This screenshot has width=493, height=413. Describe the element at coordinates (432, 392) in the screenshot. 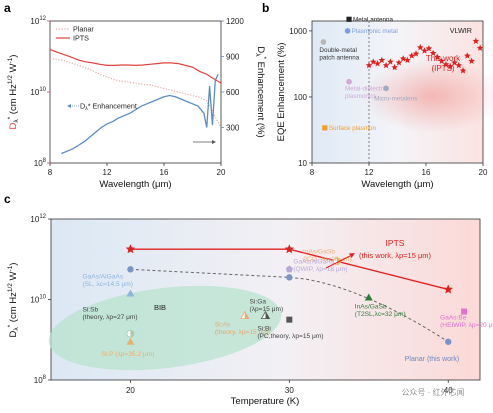

I see `watermark: 公众号 · 红外芯闻` at that location.